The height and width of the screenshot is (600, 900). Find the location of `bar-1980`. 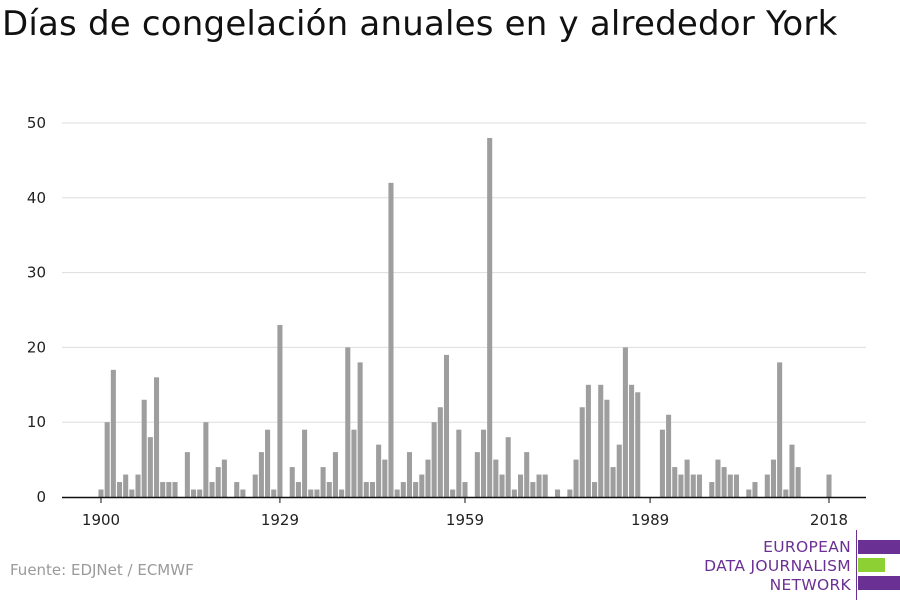

bar-1980 is located at coordinates (595, 489).